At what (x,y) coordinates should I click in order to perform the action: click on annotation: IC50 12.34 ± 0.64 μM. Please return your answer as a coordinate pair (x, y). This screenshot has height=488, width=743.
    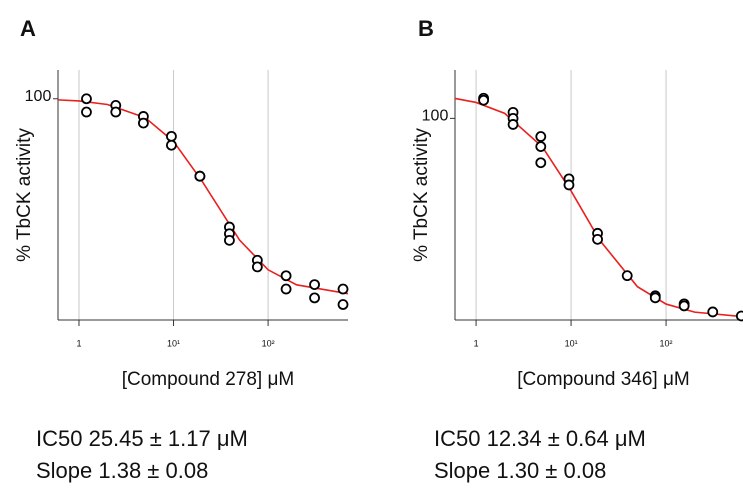
    Looking at the image, I should click on (540, 438).